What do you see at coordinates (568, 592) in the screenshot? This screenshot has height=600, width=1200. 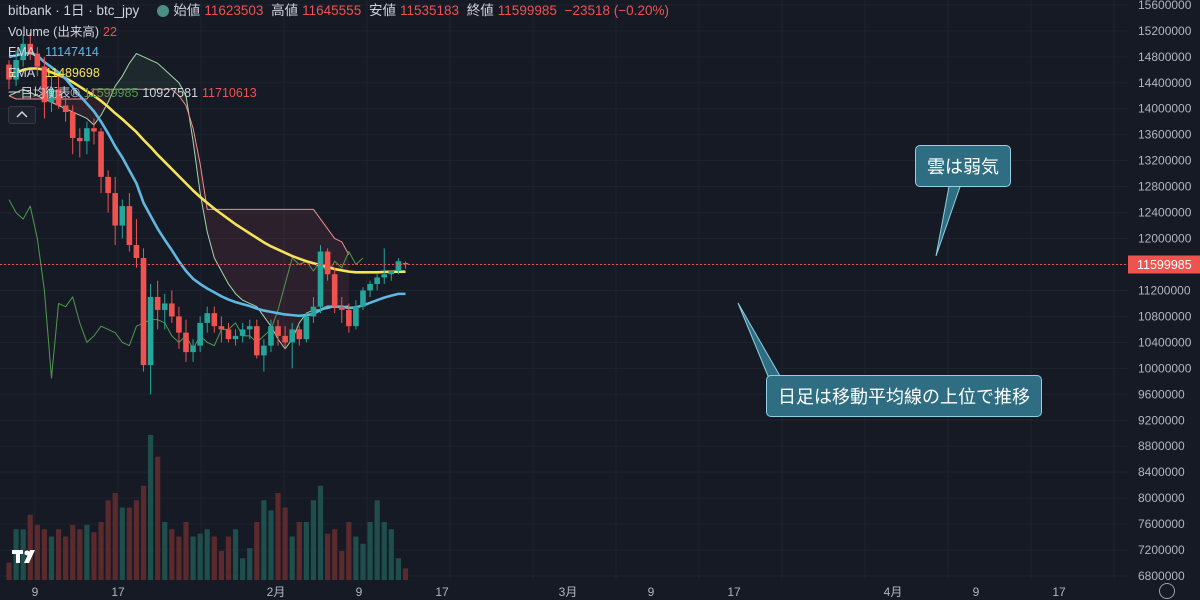 I see `time-tick-label: 3月` at bounding box center [568, 592].